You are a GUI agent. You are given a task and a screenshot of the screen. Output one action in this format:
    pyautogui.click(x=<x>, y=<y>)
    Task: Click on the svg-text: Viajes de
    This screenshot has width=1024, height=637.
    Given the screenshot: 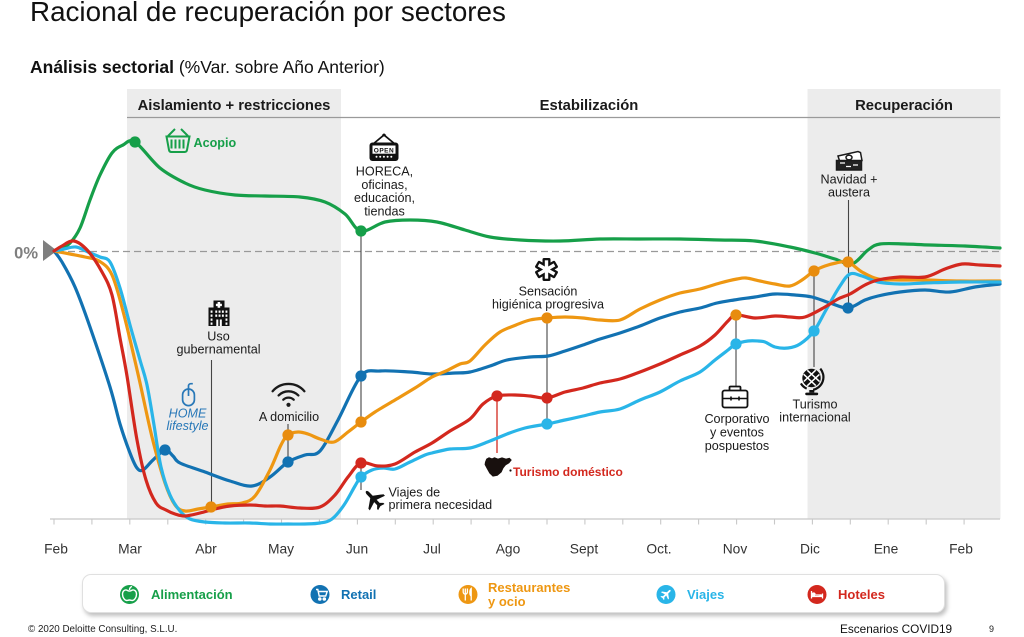 What is the action you would take?
    pyautogui.click(x=415, y=493)
    